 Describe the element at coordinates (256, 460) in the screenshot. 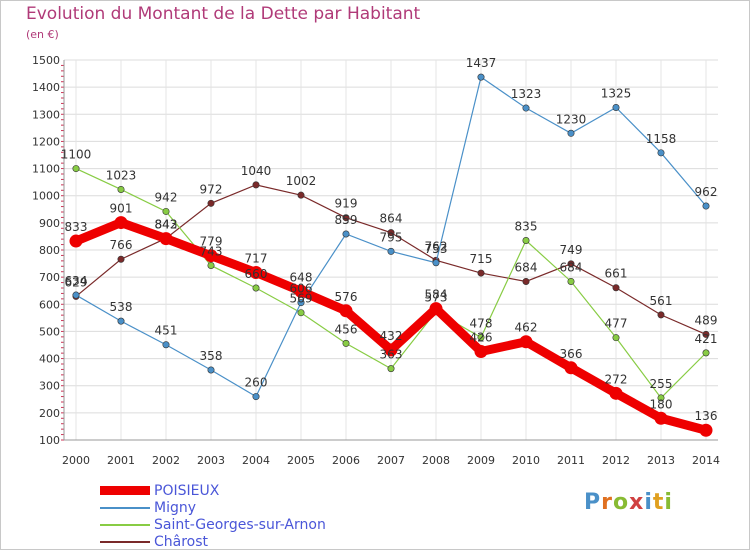

I see `x-tick-label: 2004` at that location.